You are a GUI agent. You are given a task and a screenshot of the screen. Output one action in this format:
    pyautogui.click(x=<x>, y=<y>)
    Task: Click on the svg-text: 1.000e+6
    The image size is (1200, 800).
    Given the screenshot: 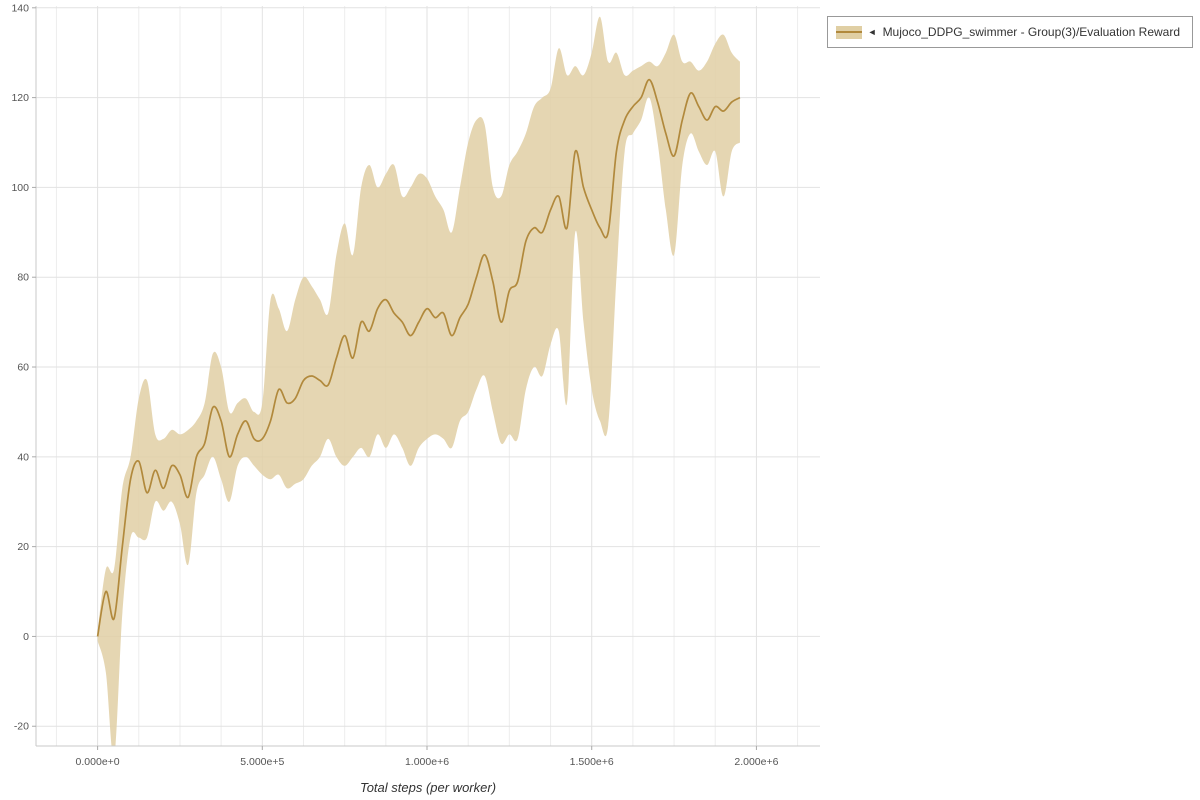 What is the action you would take?
    pyautogui.click(x=427, y=762)
    